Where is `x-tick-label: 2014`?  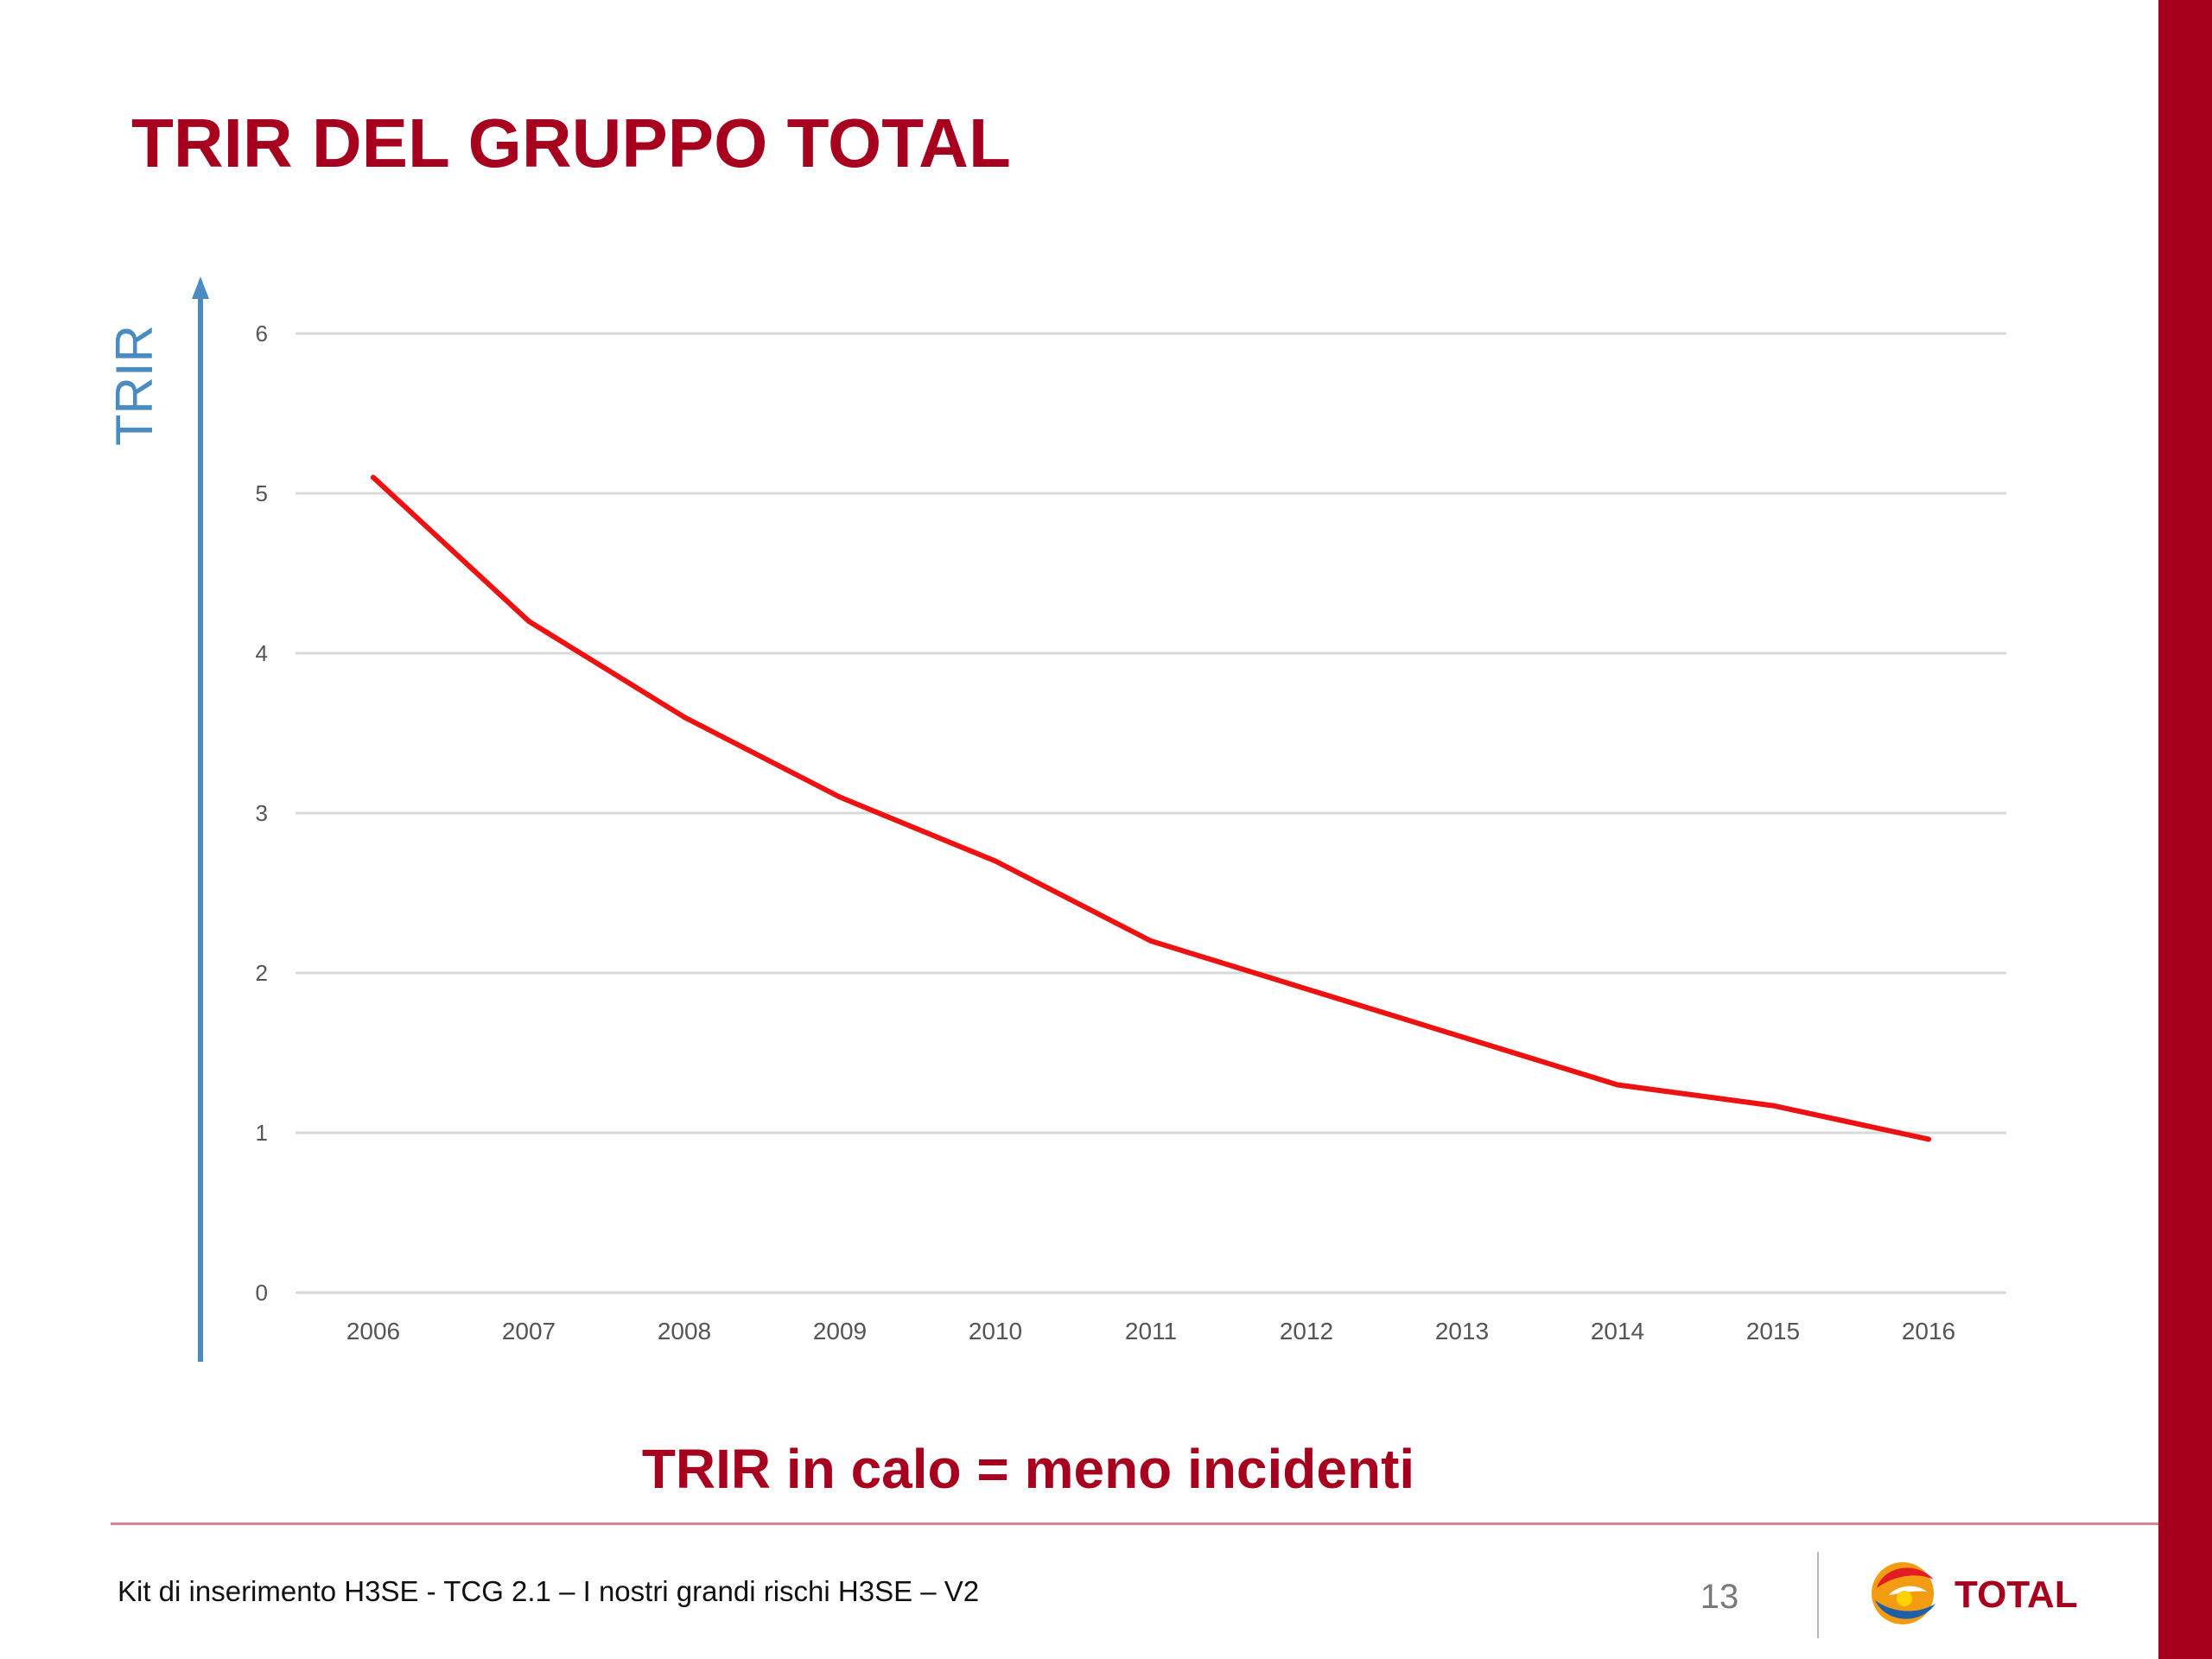 x-tick-label: 2014 is located at coordinates (1617, 1331).